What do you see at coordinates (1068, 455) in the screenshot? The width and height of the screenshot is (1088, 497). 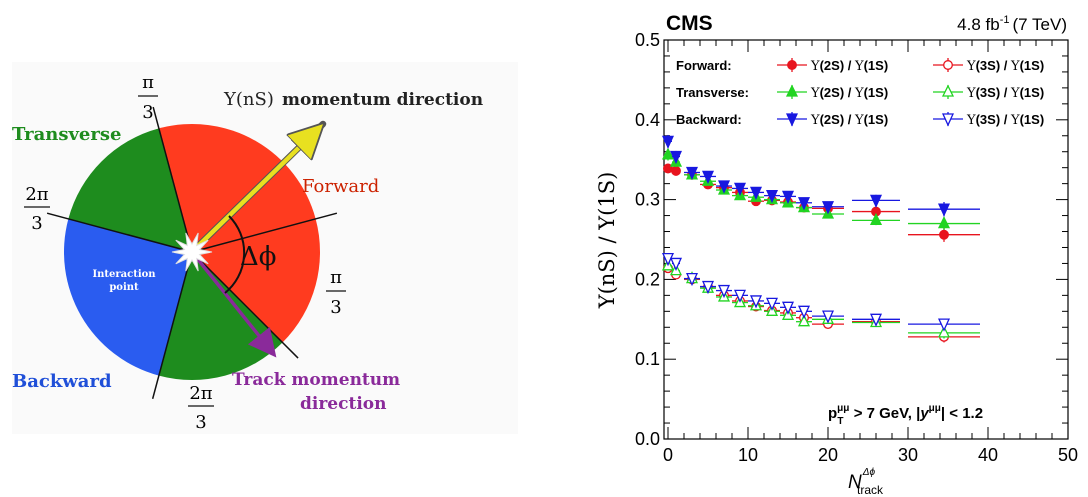 I see `x-tick-label: 50` at bounding box center [1068, 455].